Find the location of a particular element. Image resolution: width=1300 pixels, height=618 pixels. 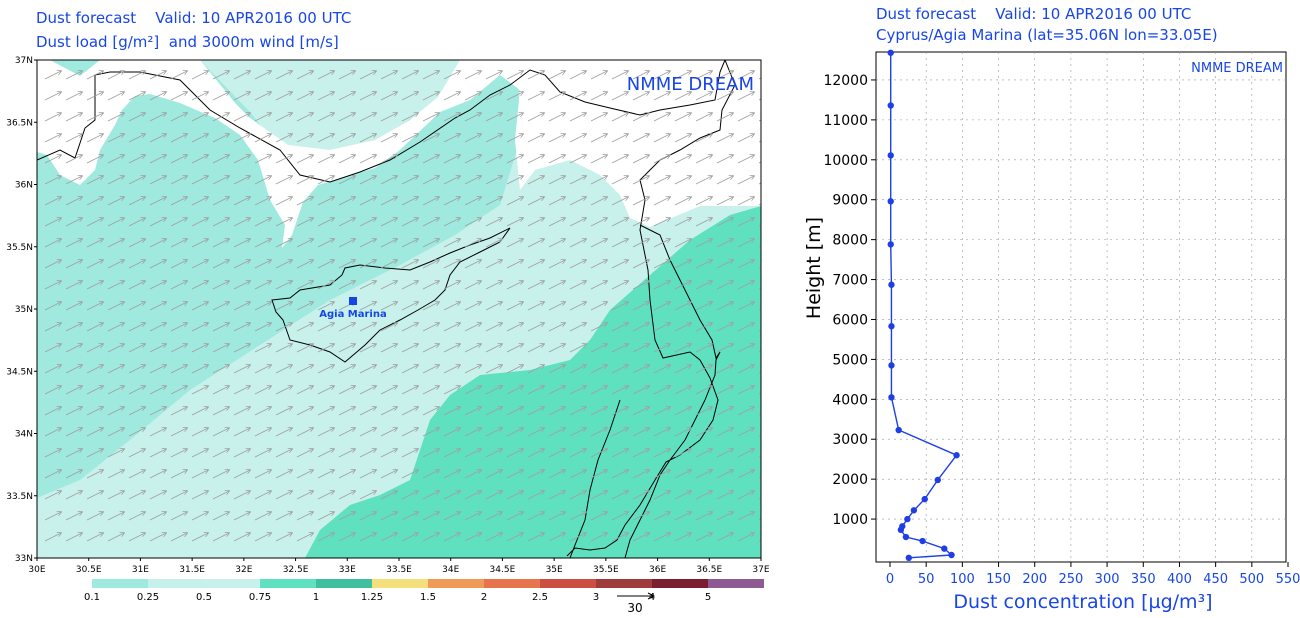

lon-tick-label: 35E is located at coordinates (554, 570).